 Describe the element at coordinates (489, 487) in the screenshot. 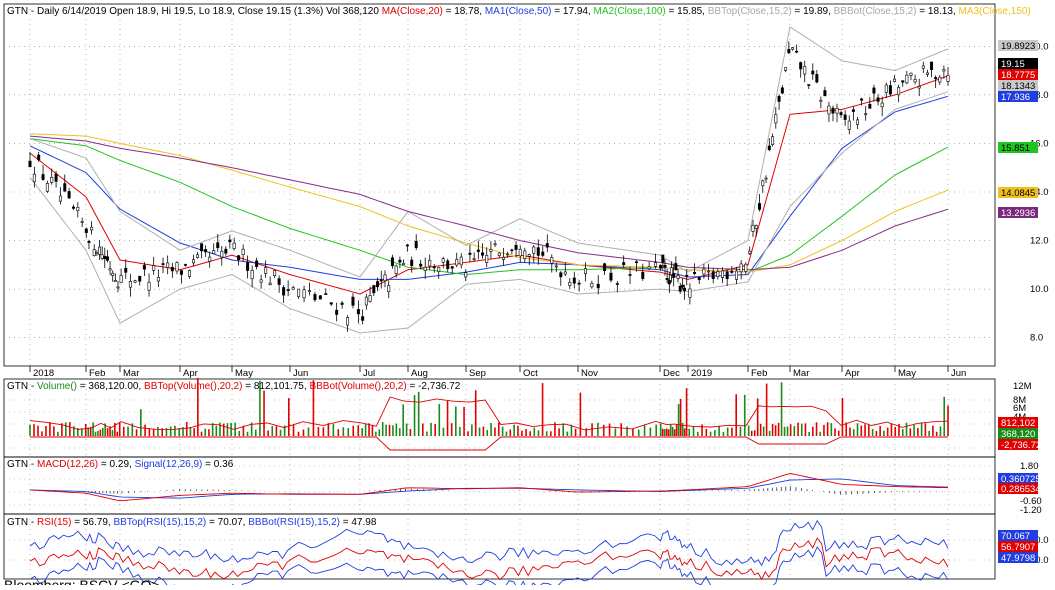

I see `macd-plot` at that location.